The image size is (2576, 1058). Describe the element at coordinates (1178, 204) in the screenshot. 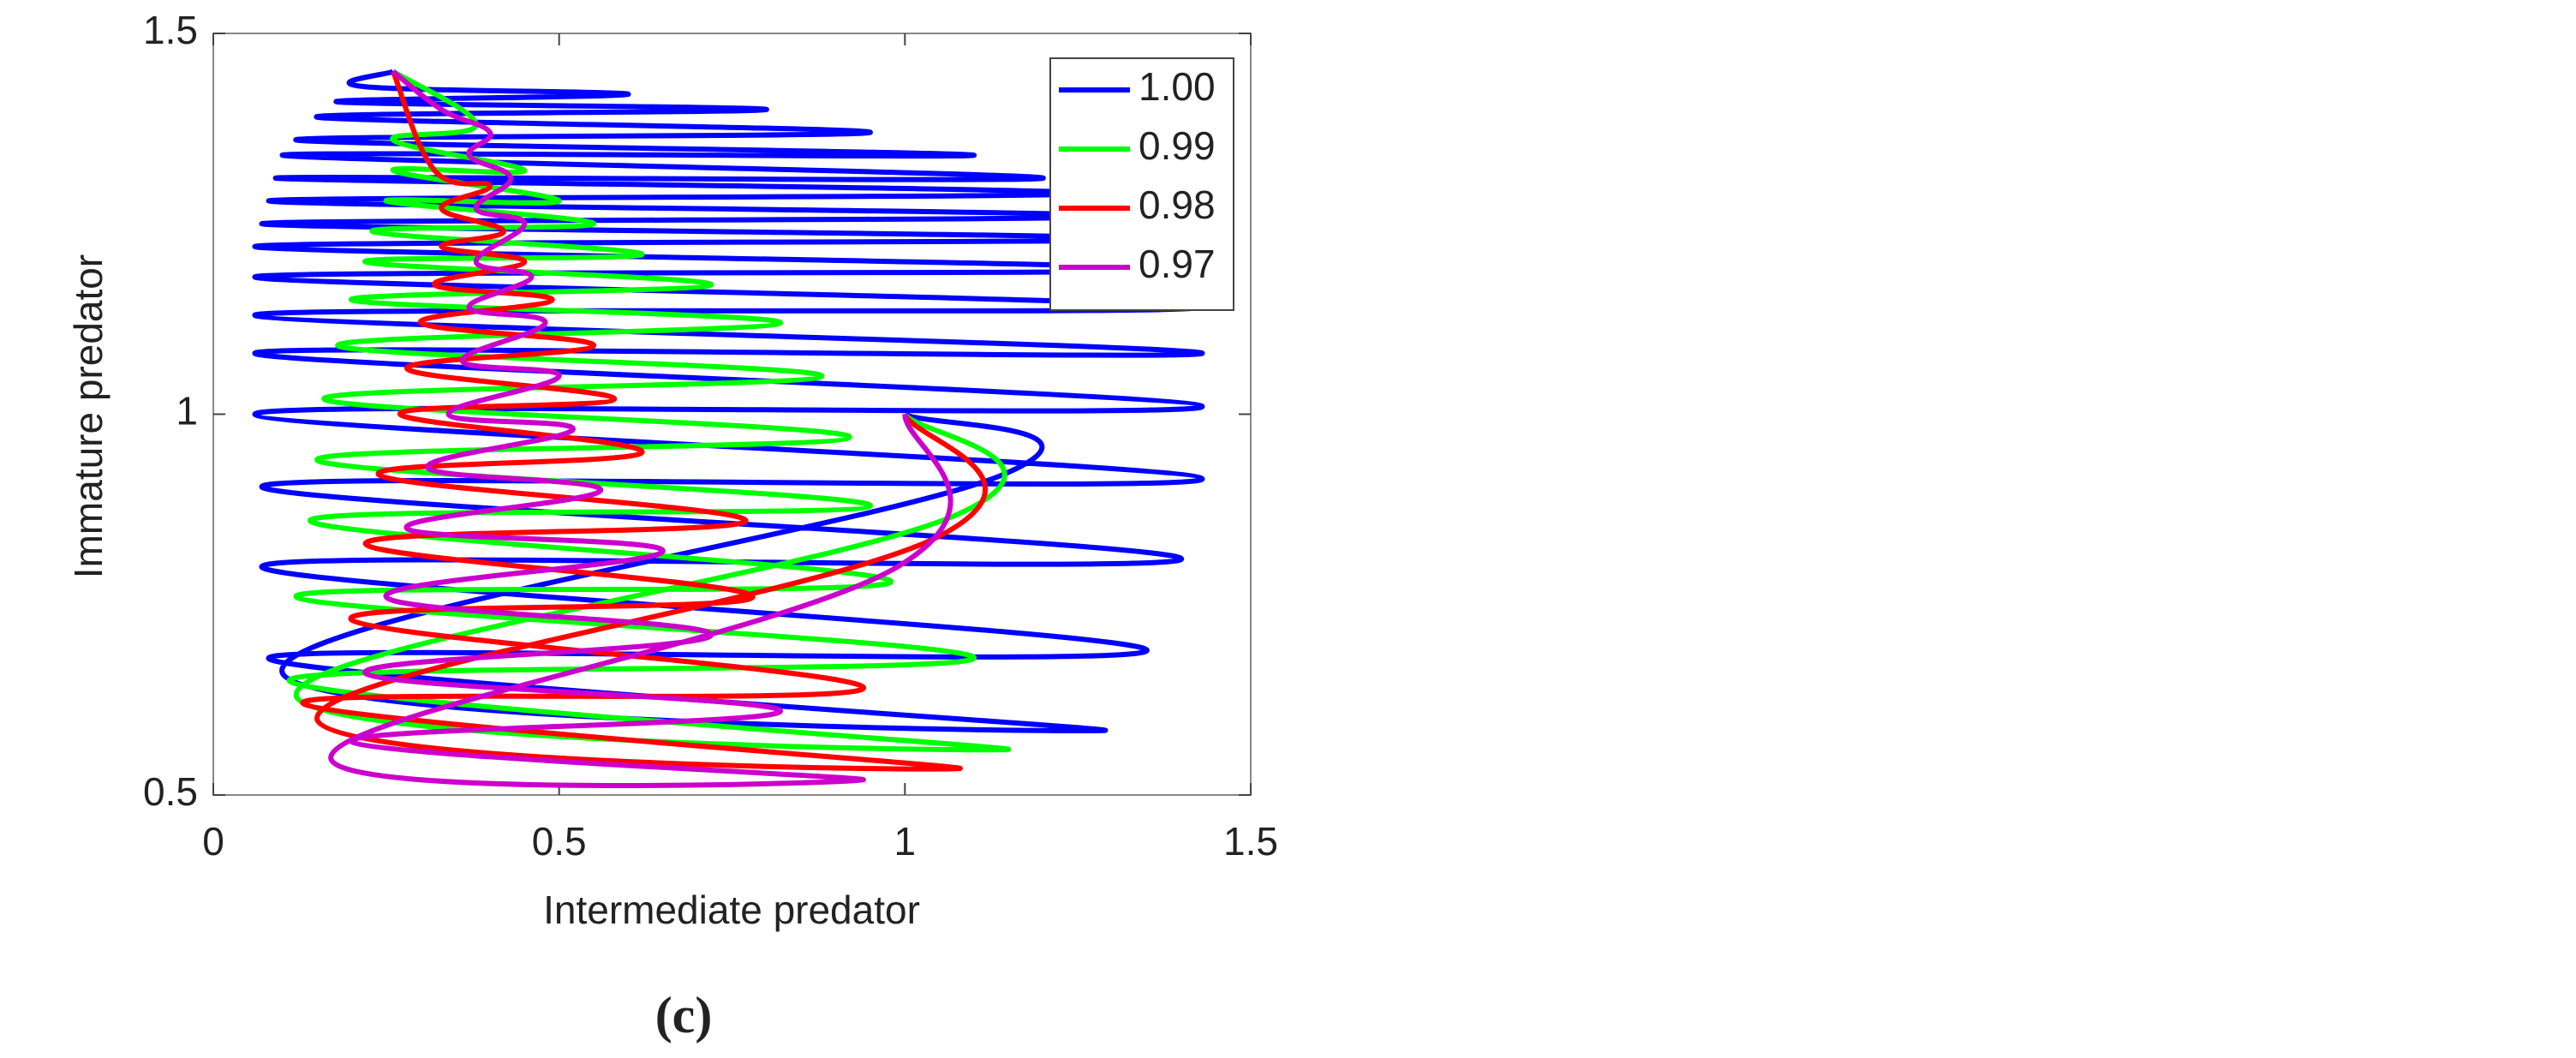

I see `legend-label: 0.98` at that location.